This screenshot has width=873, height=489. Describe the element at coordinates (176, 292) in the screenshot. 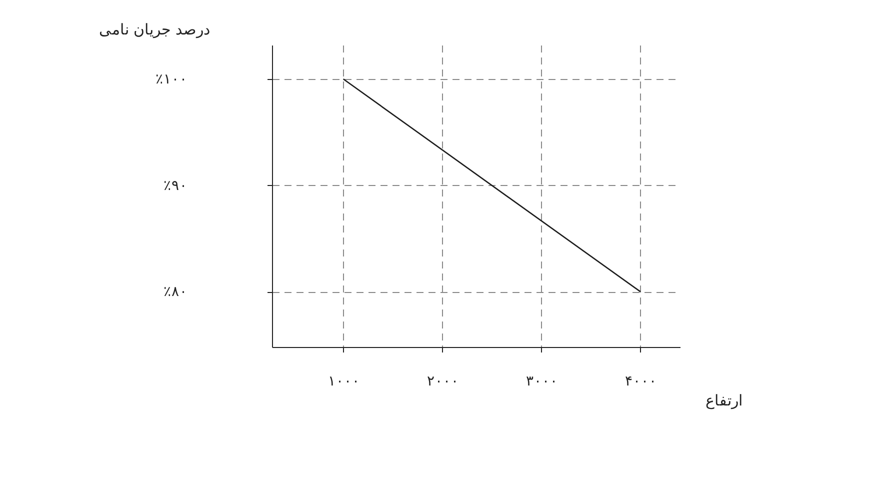

I see `y-tick-label: ٪۸۰` at that location.